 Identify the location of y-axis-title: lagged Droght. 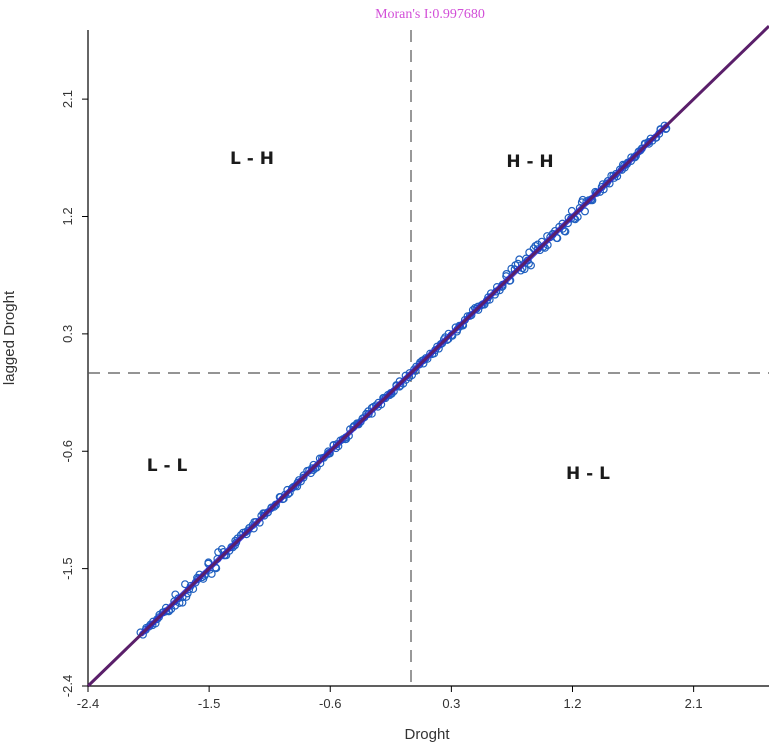
(9, 337).